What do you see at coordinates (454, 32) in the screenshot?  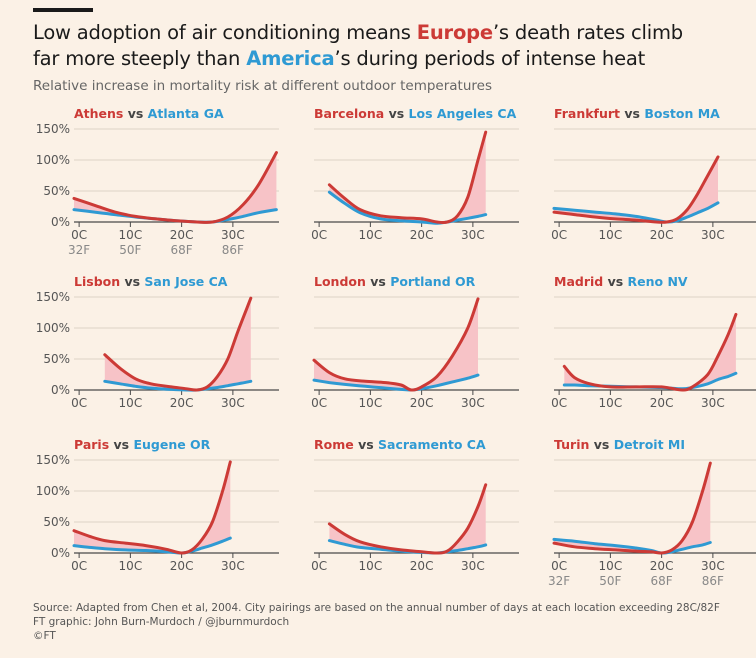 I see `title-europe: Europe` at bounding box center [454, 32].